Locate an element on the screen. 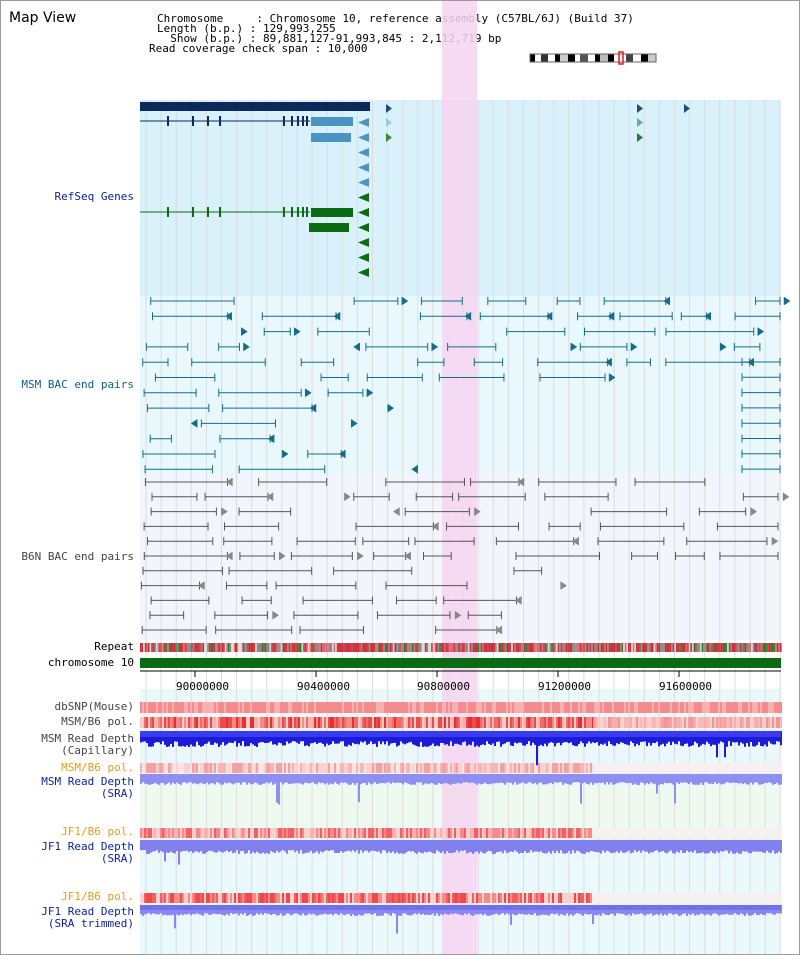 The width and height of the screenshot is (800, 955). b6n-bac-track is located at coordinates (465, 556).